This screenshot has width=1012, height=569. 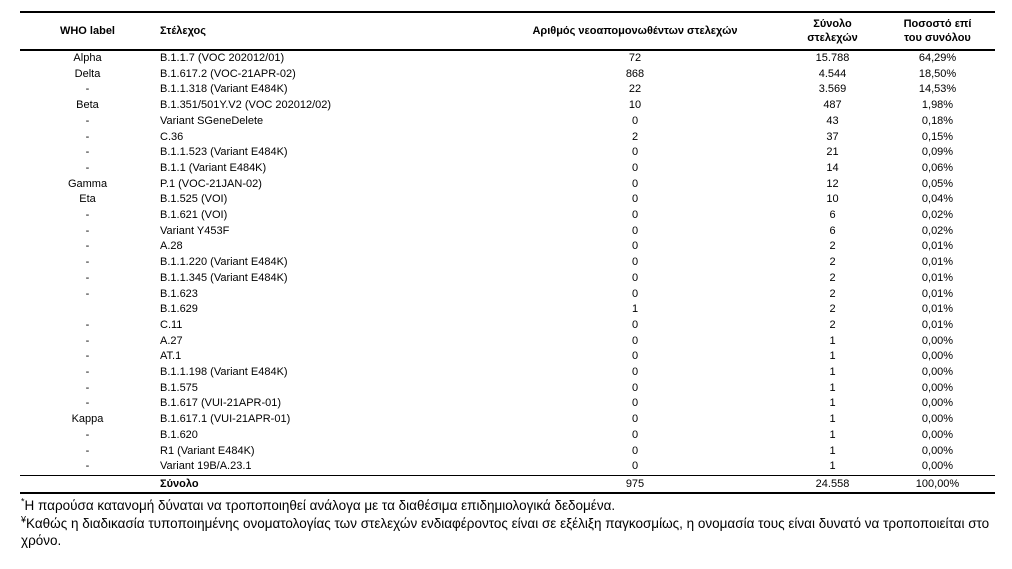 I want to click on cell-total: 10, so click(x=832, y=199).